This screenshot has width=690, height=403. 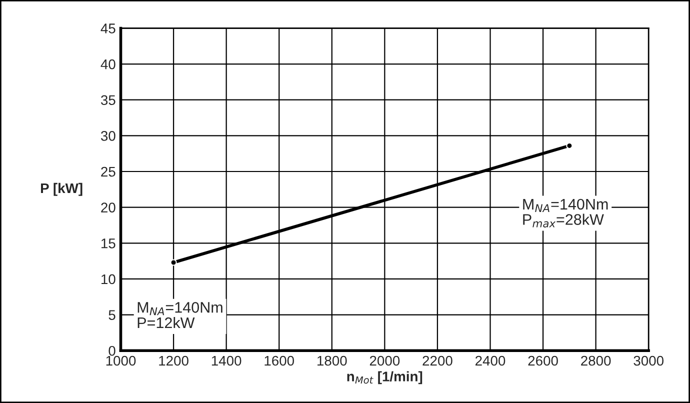 What do you see at coordinates (108, 207) in the screenshot?
I see `y-tick-label: 20` at bounding box center [108, 207].